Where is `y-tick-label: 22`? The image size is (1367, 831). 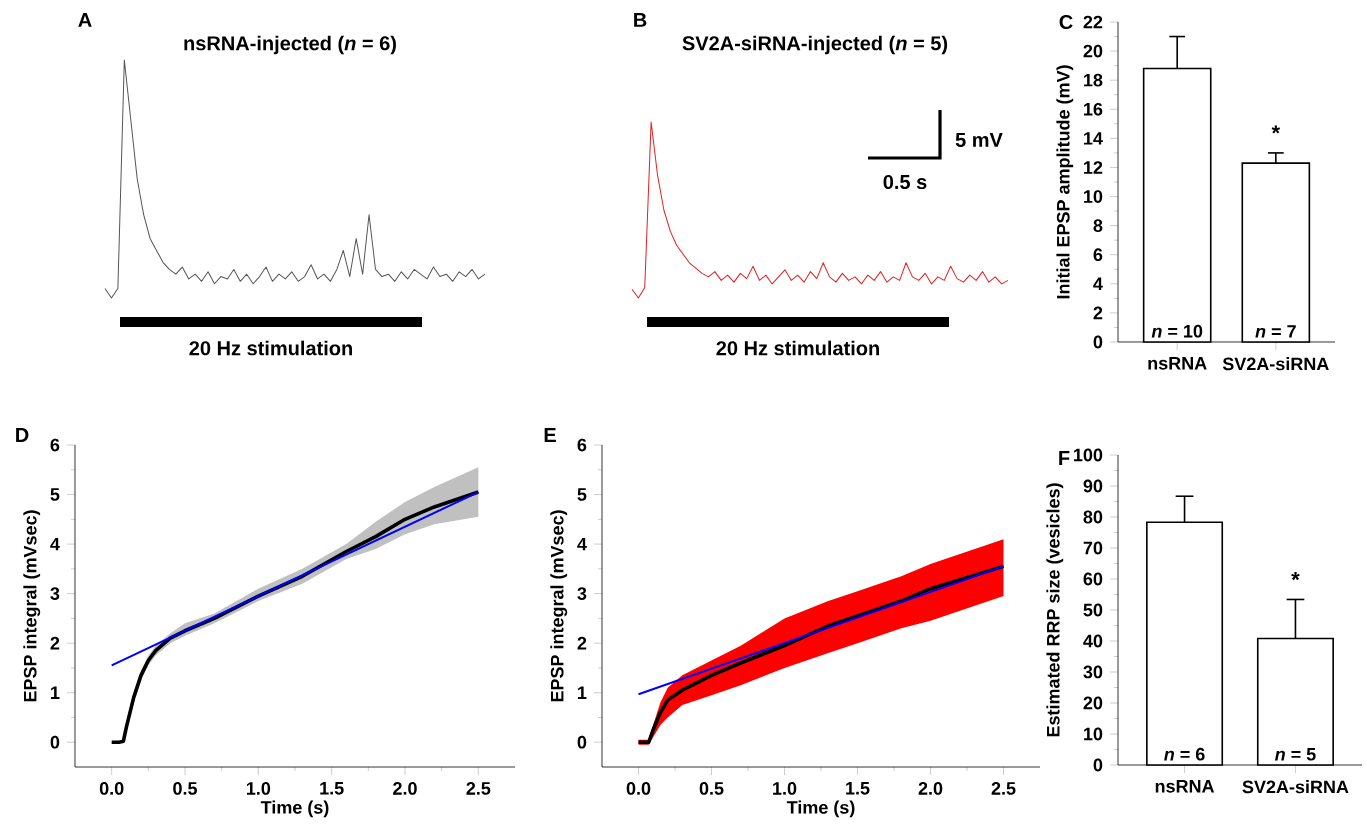 y-tick-label: 22 is located at coordinates (1093, 22).